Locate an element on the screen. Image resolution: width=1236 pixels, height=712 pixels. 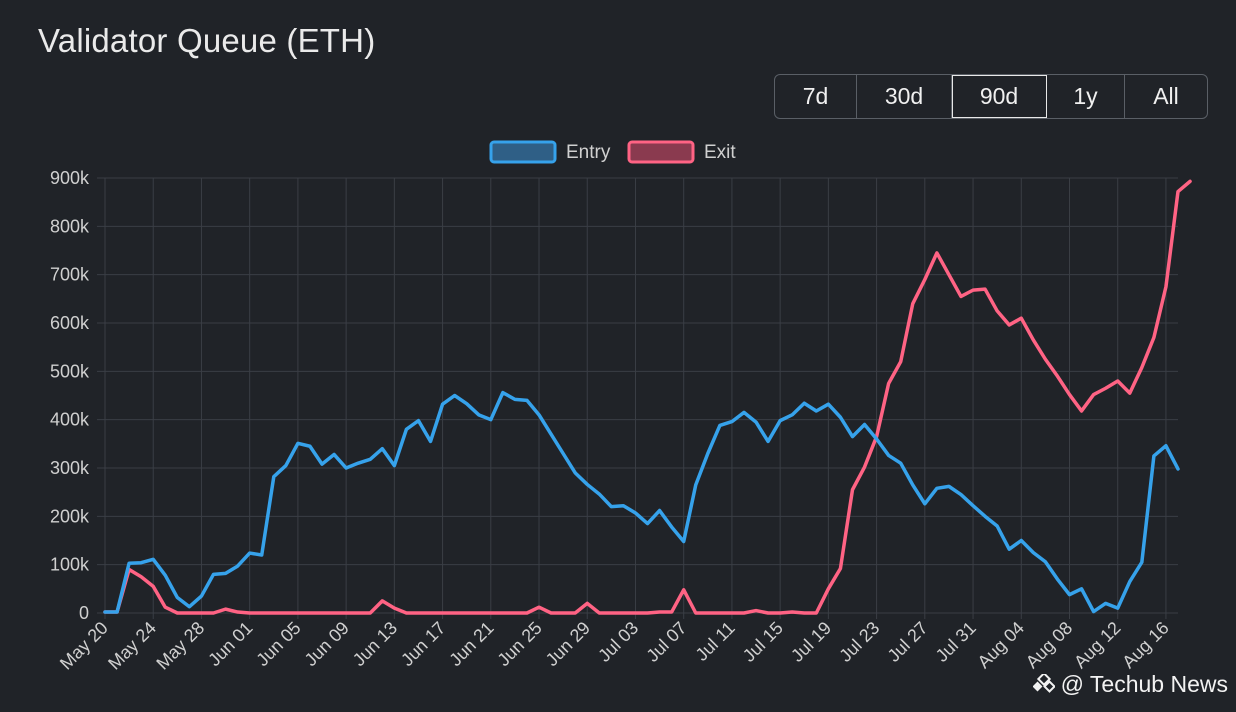
techub-logo-icon is located at coordinates (1044, 683).